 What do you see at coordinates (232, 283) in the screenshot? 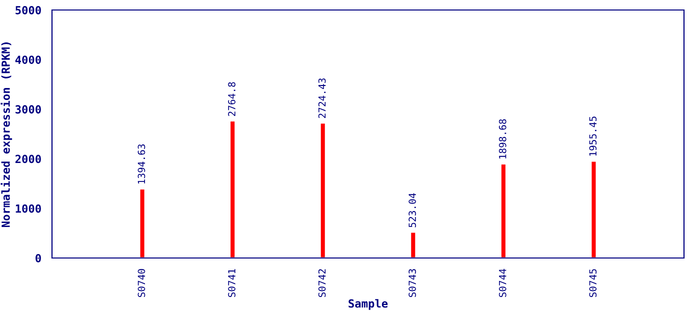
I see `x-tick-label: S0741` at bounding box center [232, 283].